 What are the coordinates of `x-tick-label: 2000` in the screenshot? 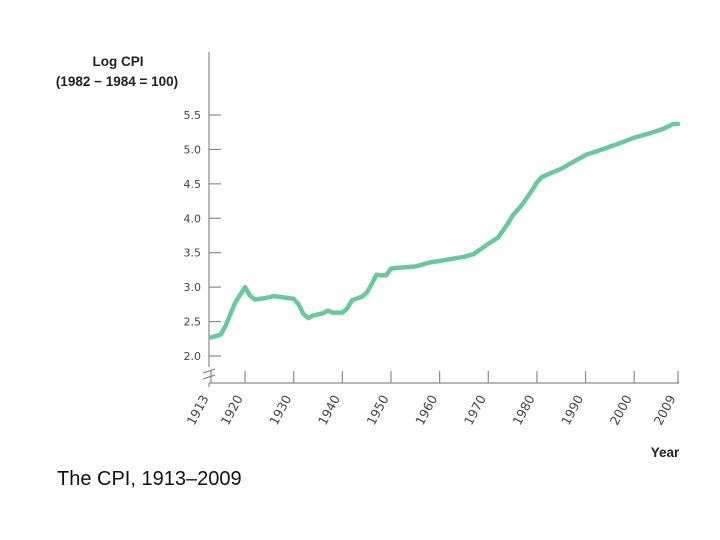 It's located at (621, 409).